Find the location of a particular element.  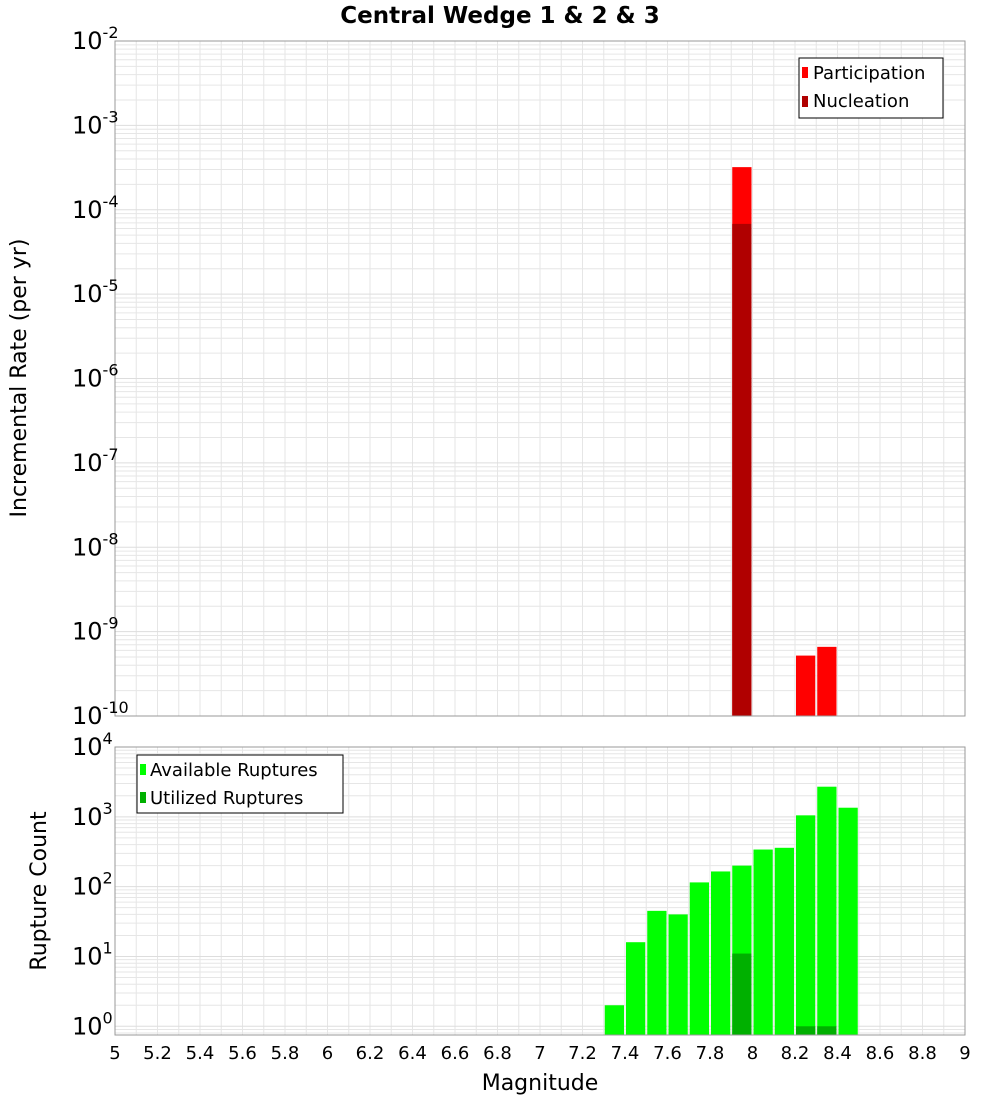

rate-y-tick-label: 10⁻² is located at coordinates (95, 39).